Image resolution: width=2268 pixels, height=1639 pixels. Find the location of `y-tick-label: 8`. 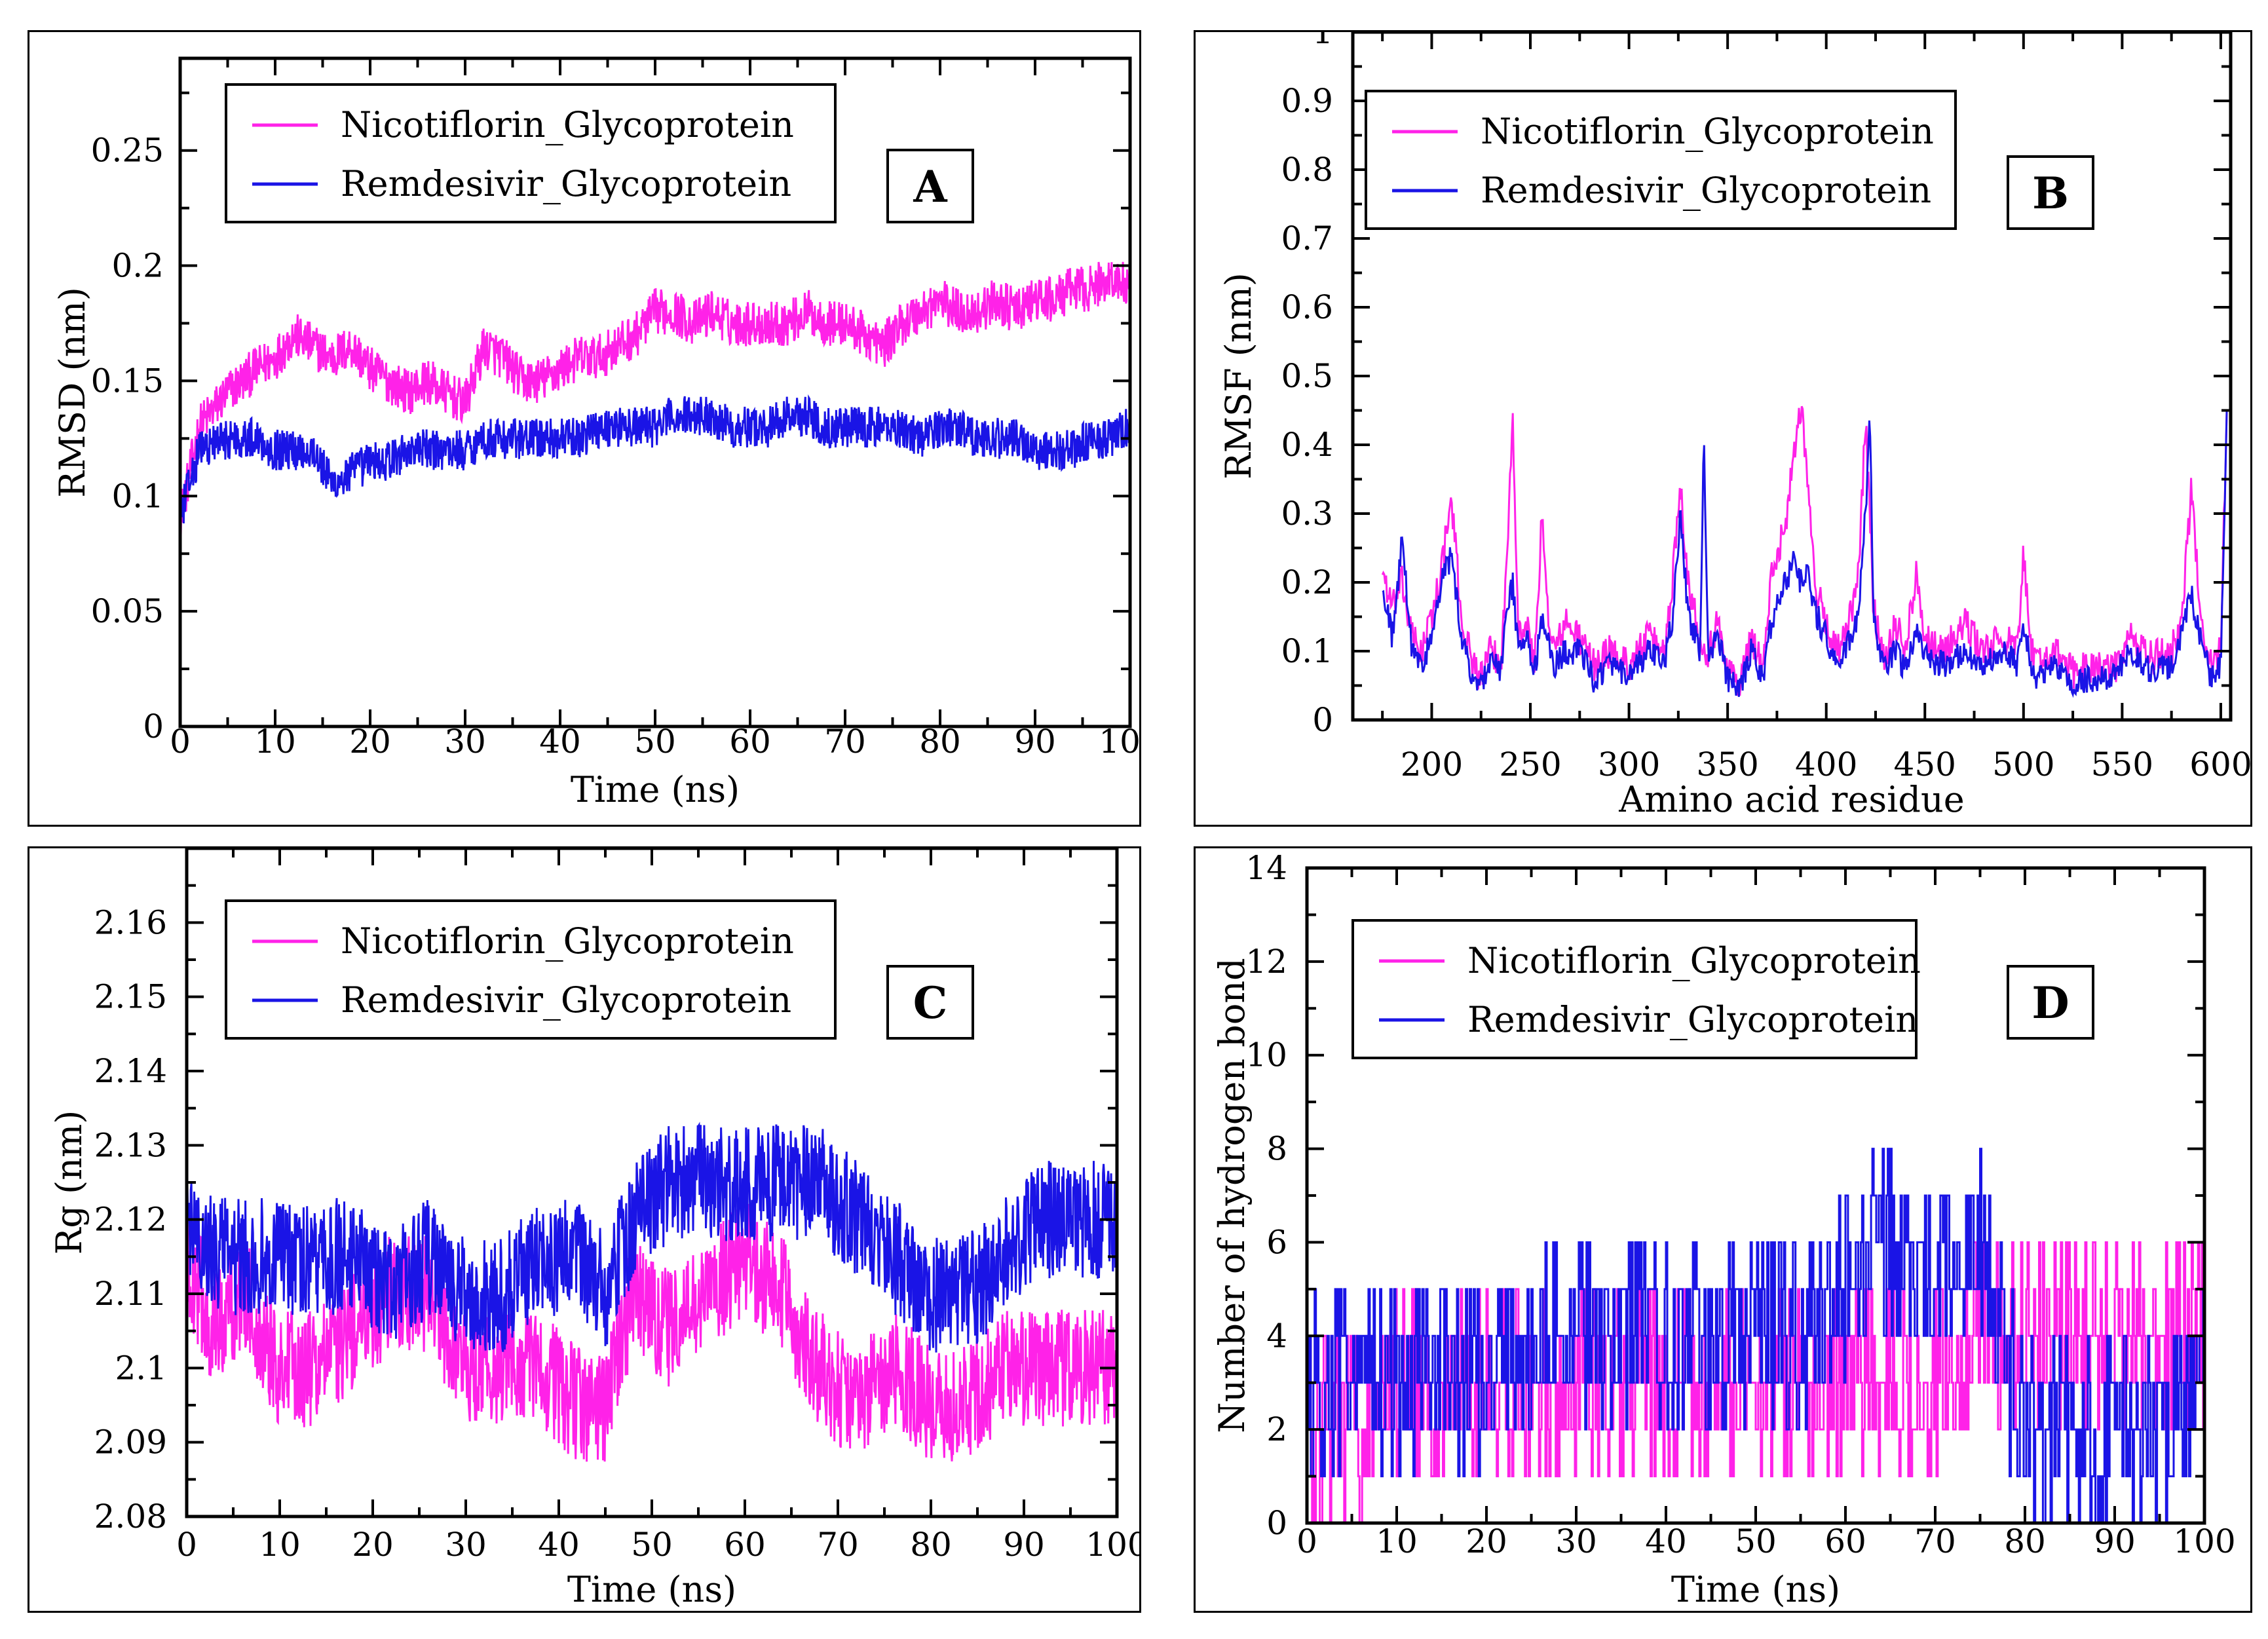

y-tick-label: 8 is located at coordinates (1277, 1149).